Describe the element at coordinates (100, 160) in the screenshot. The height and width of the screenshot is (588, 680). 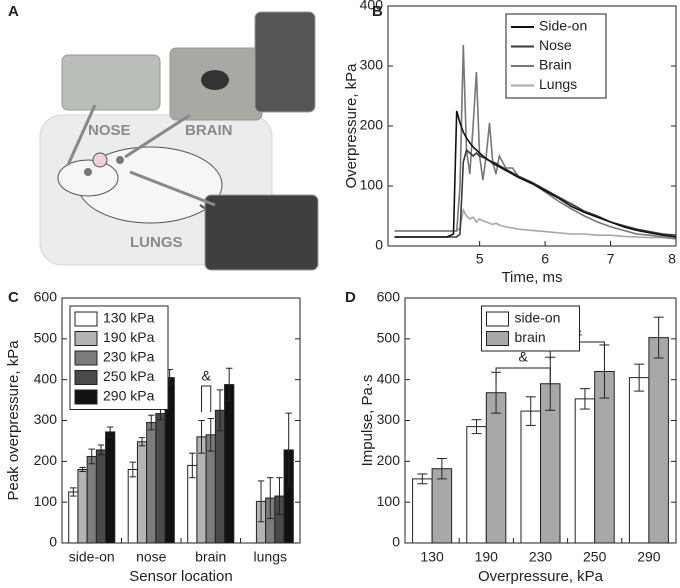
I see `rat-ear` at that location.